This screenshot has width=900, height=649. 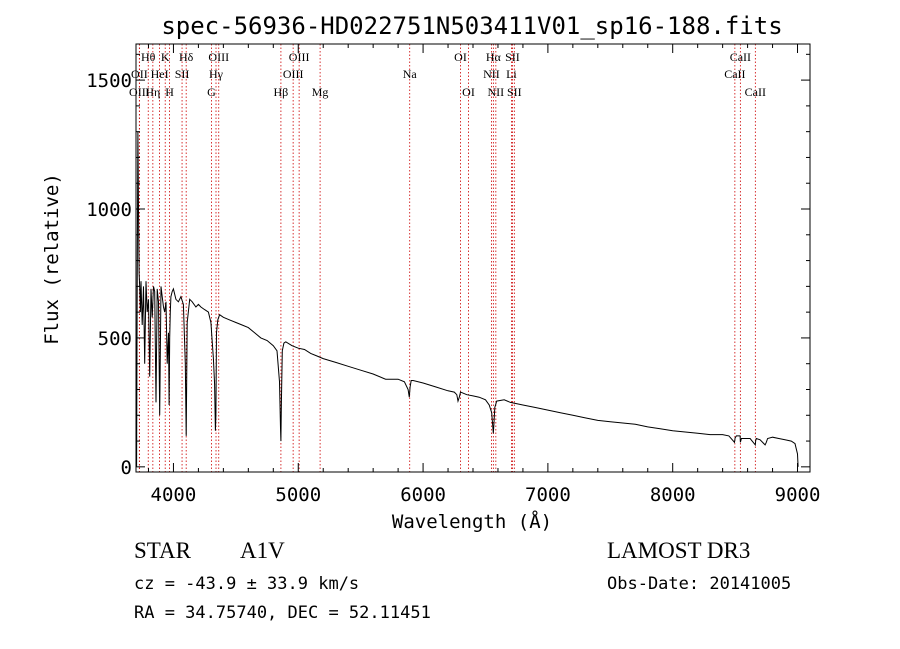 I want to click on line-label: Mg, so click(x=320, y=92).